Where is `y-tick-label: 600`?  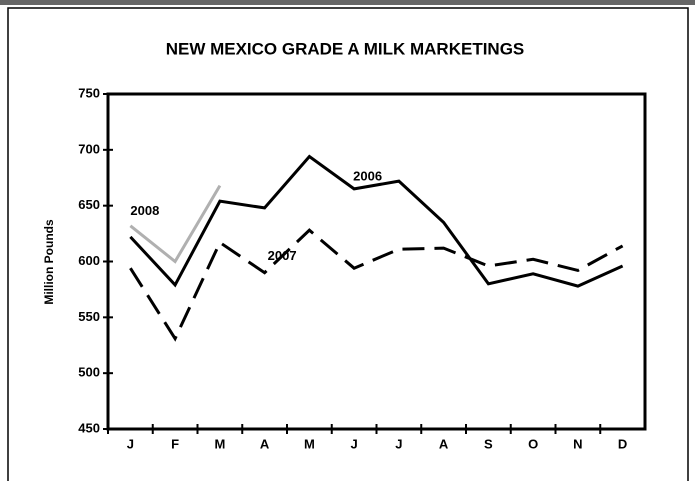
y-tick-label: 600 is located at coordinates (89, 260).